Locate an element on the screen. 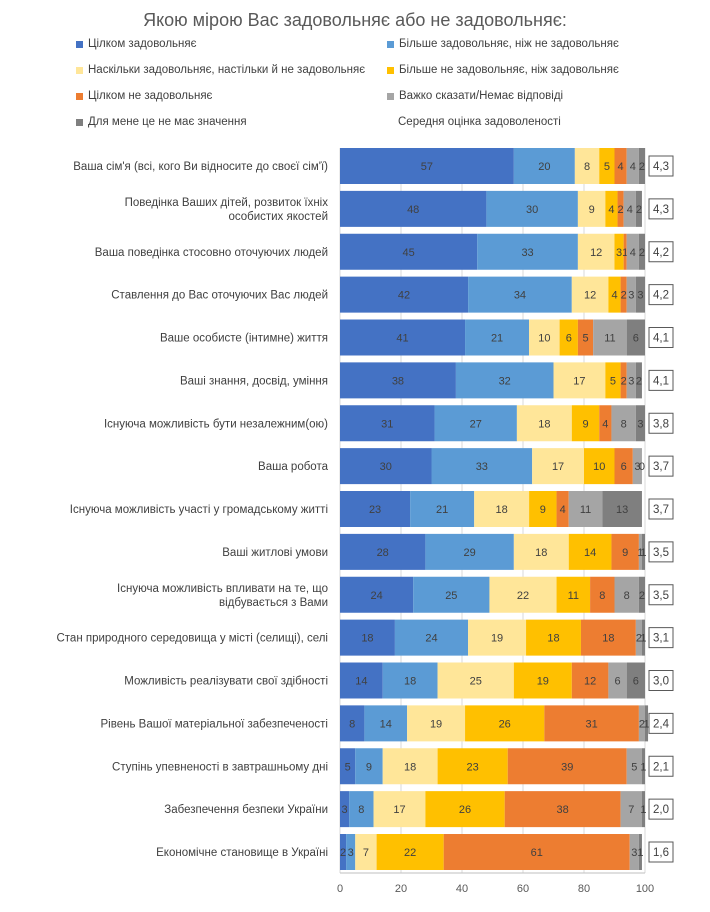 The width and height of the screenshot is (710, 912). data-label: 29 is located at coordinates (470, 553).